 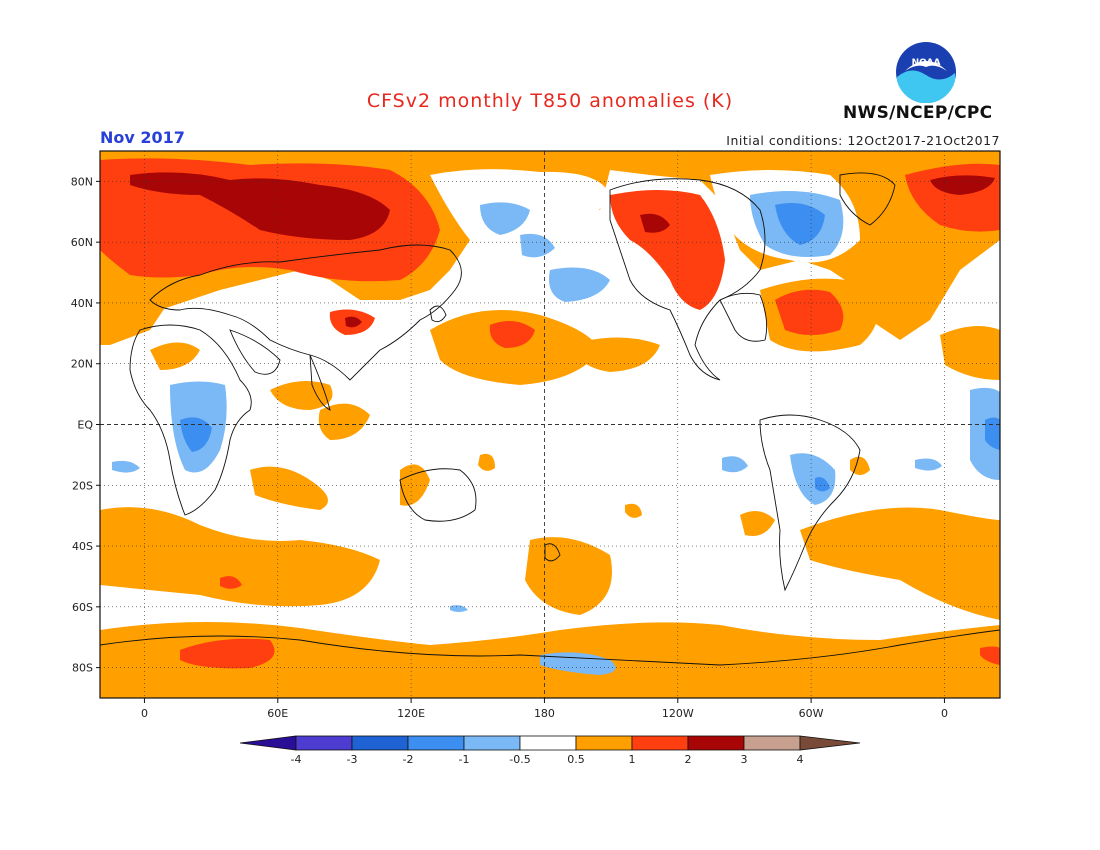 I want to click on initial-conditions: Initial conditions: 12Oct2017-21Oct2017, so click(x=863, y=140).